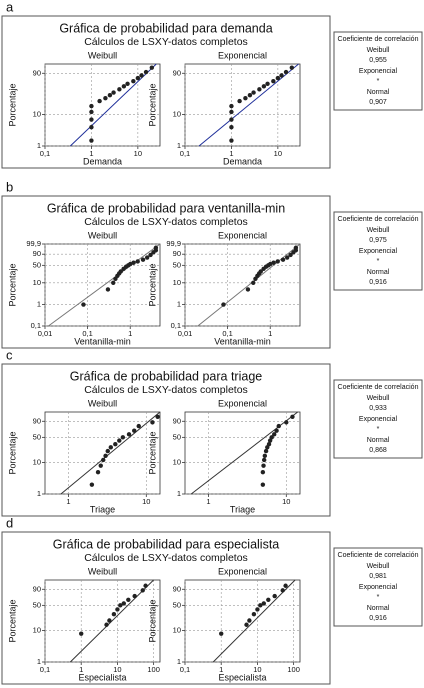  Describe the element at coordinates (378, 92) in the screenshot. I see `correlation-name: Normal` at that location.